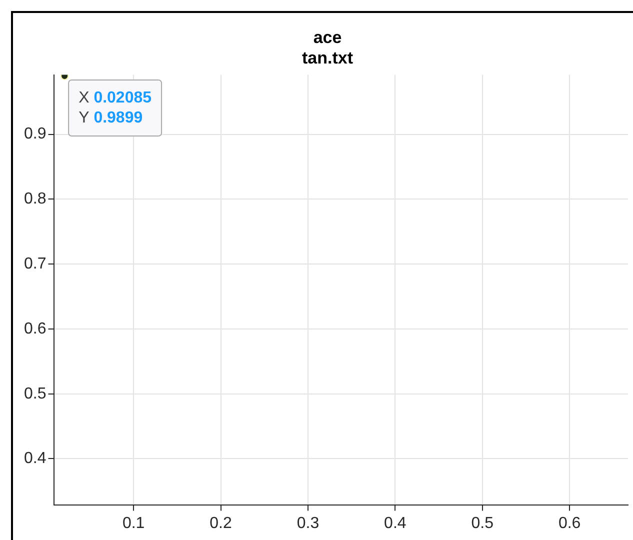 Image resolution: width=633 pixels, height=540 pixels. What do you see at coordinates (115, 107) in the screenshot?
I see `annotation: X 0.02085 Y 0.9899` at bounding box center [115, 107].